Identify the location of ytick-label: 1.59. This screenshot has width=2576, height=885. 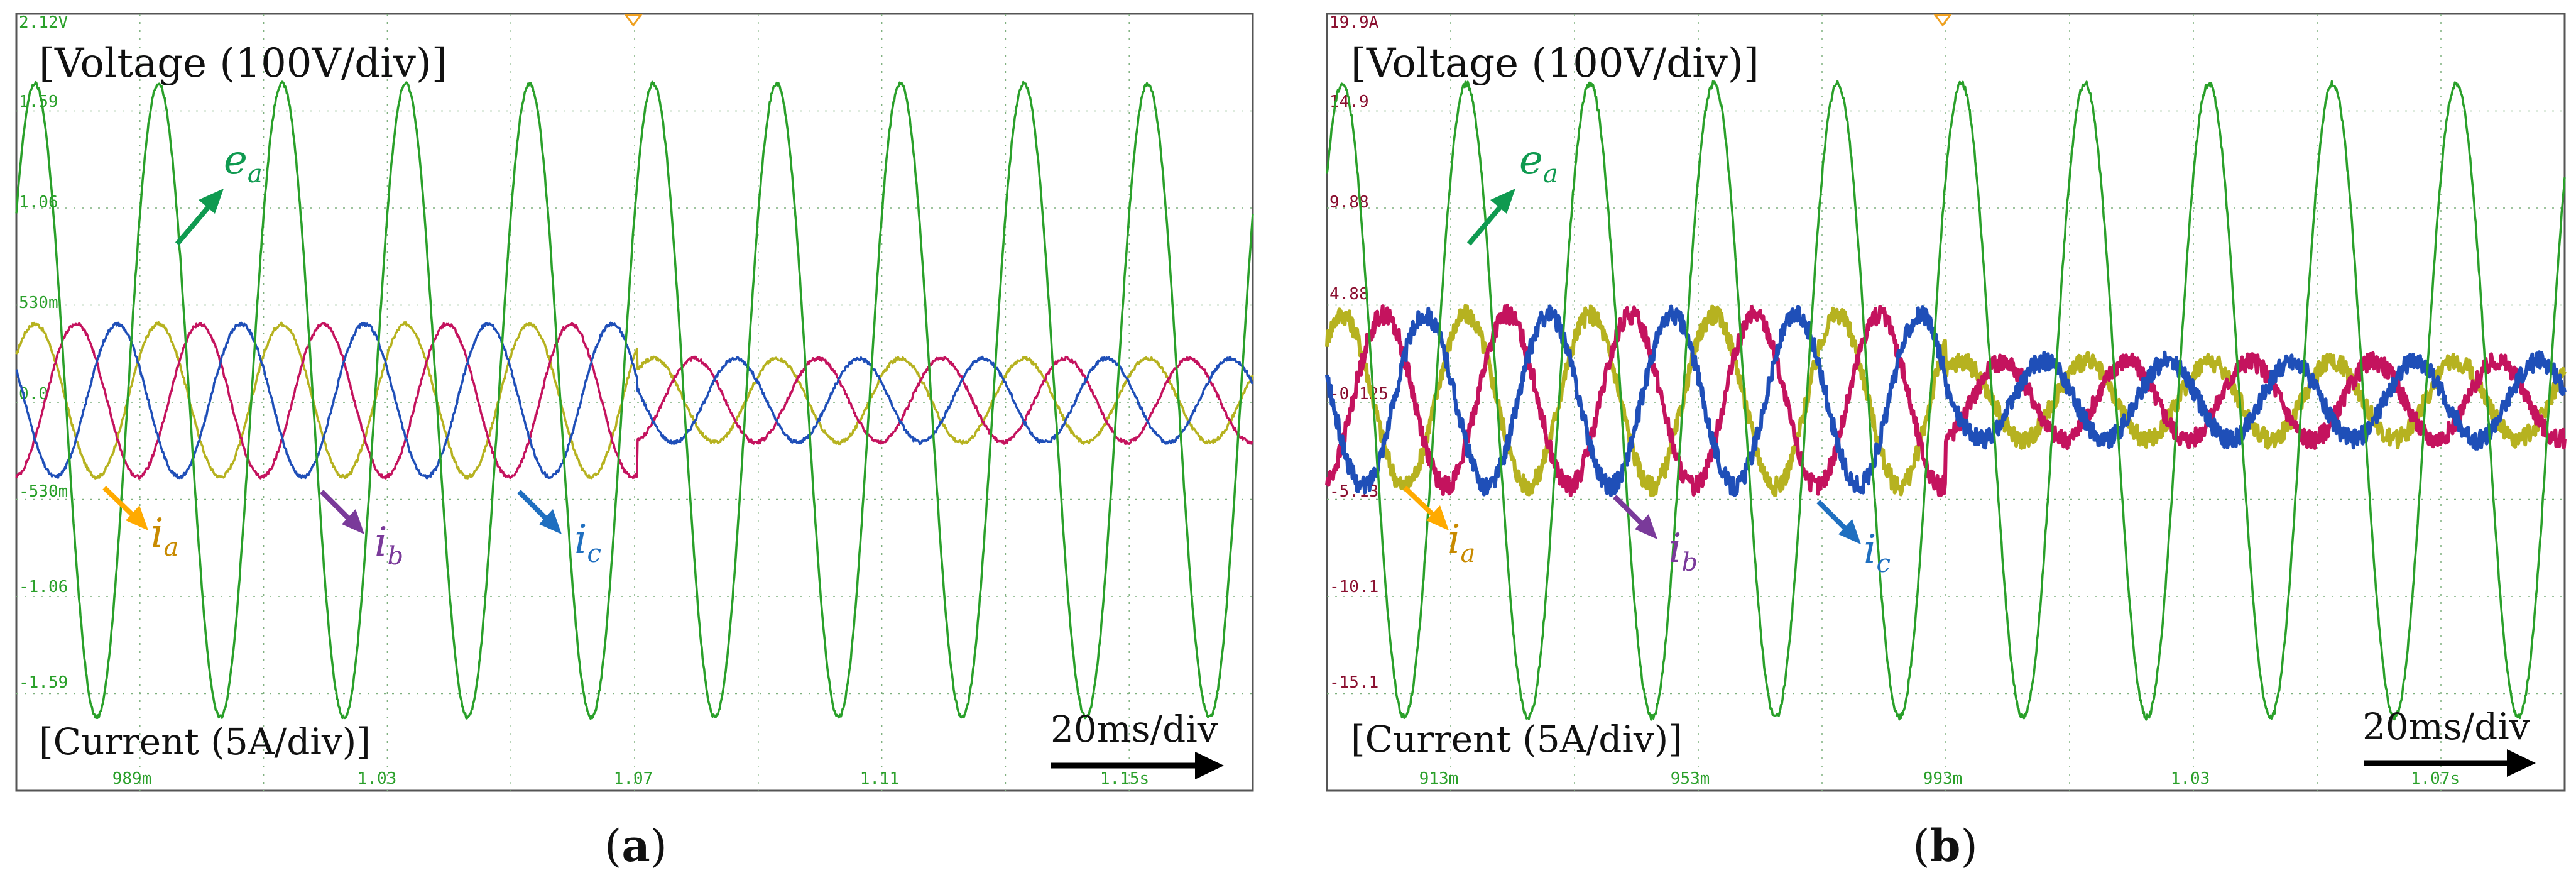
(39, 102).